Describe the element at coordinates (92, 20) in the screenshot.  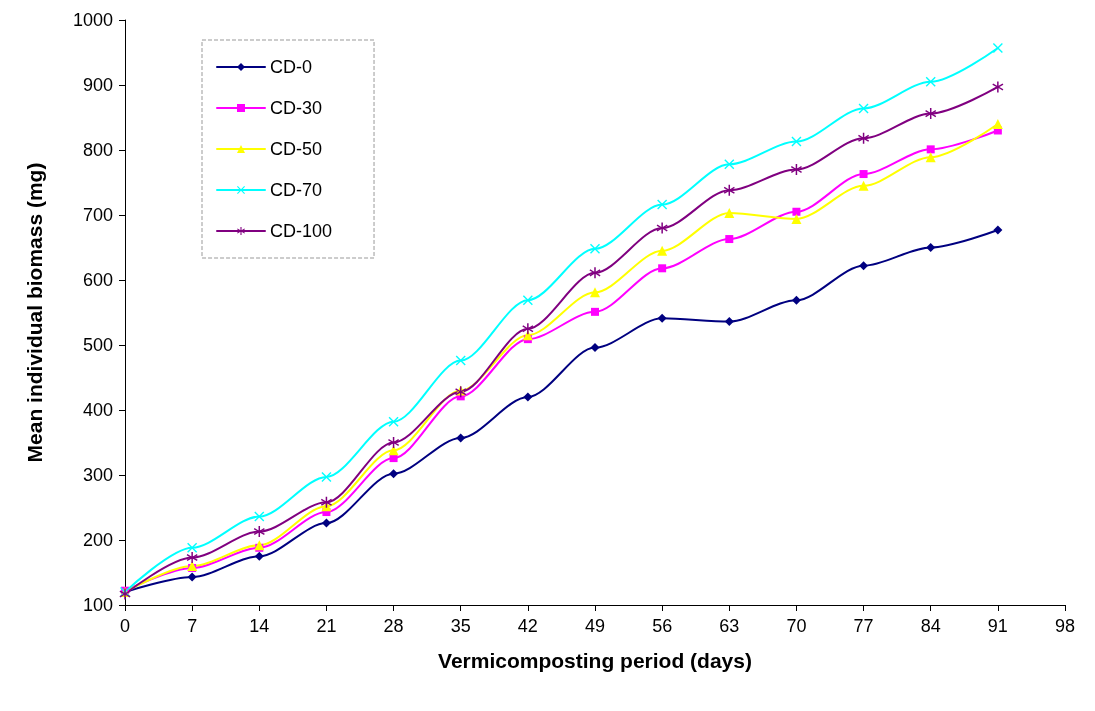
I see `y-tick-label: 1000` at that location.